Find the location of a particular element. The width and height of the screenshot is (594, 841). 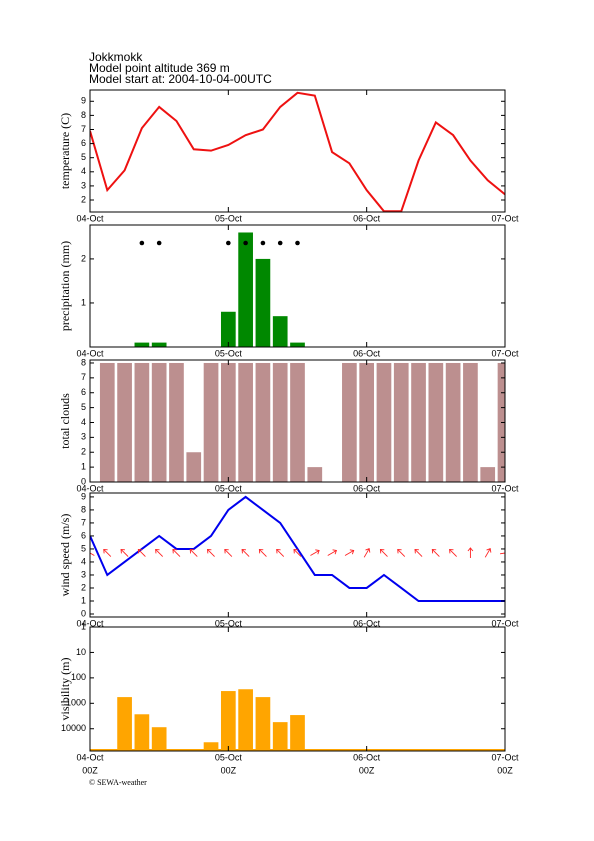

copyright: © SEWA-weather is located at coordinates (118, 782).